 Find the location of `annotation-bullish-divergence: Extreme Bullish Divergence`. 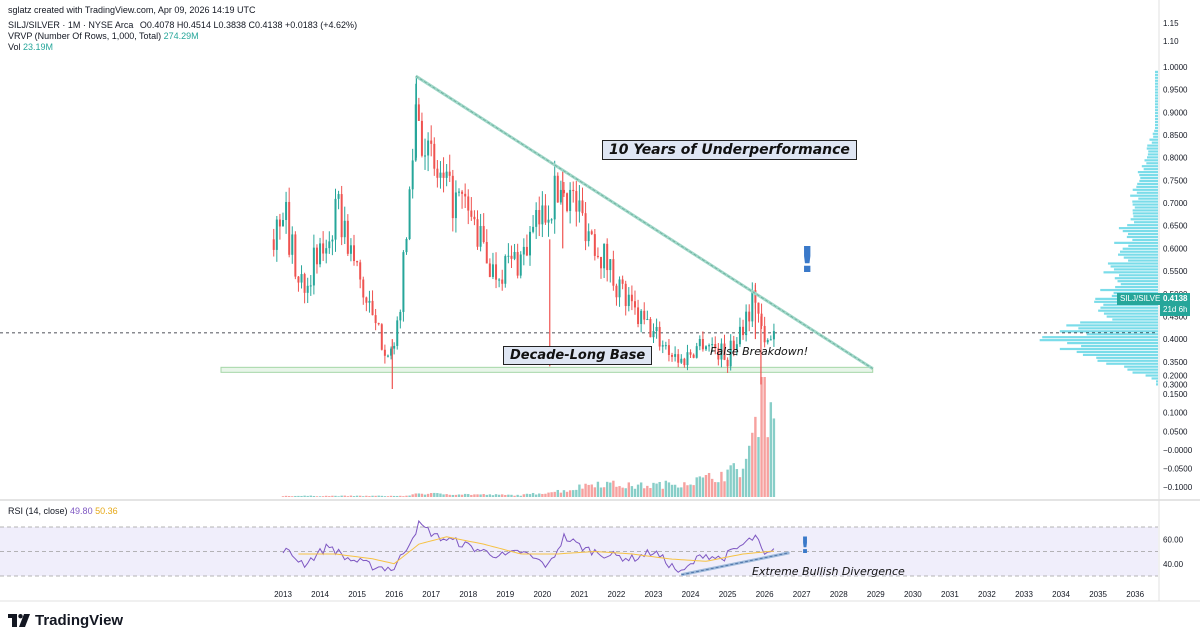

annotation-bullish-divergence: Extreme Bullish Divergence is located at coordinates (828, 571).